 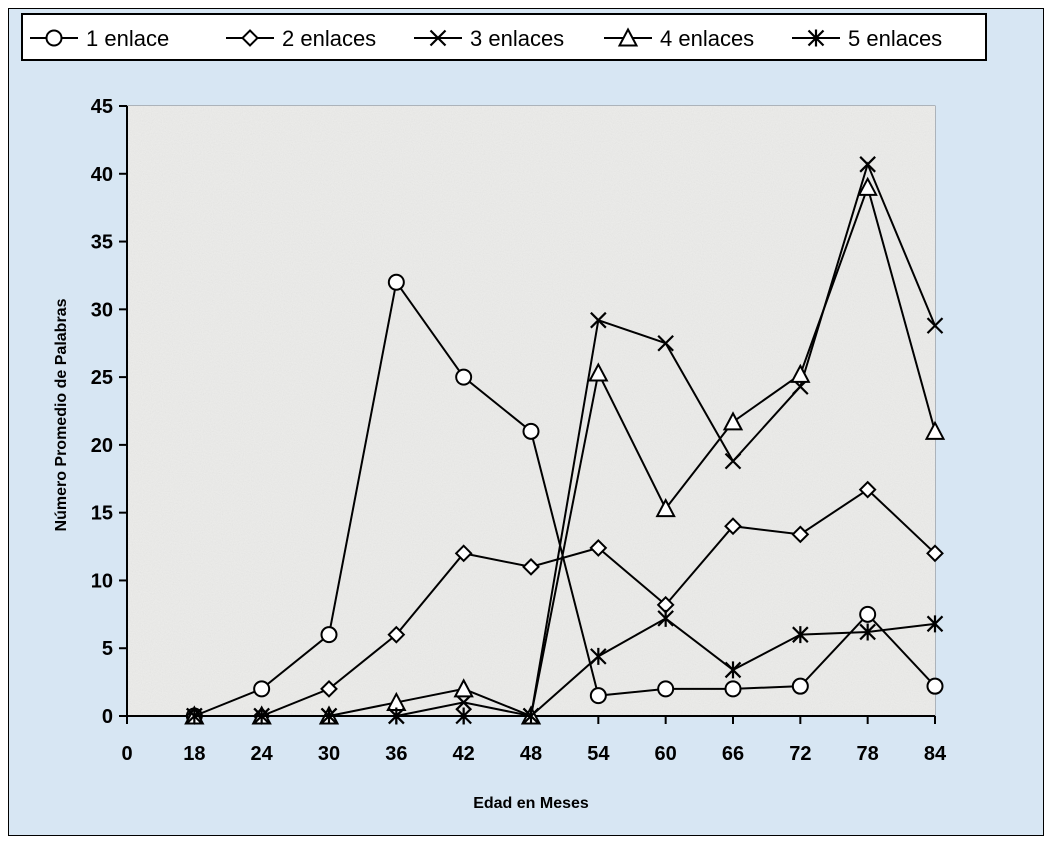 What do you see at coordinates (127, 38) in the screenshot?
I see `legend-label: 1 enlace` at bounding box center [127, 38].